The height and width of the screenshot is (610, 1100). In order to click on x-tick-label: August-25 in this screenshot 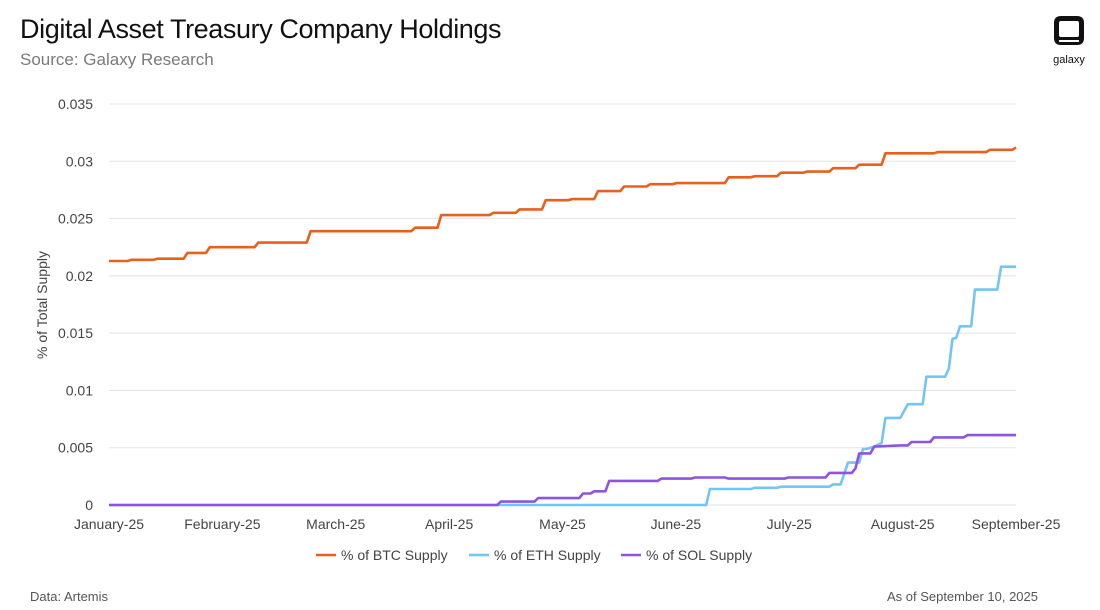, I will do `click(903, 524)`.